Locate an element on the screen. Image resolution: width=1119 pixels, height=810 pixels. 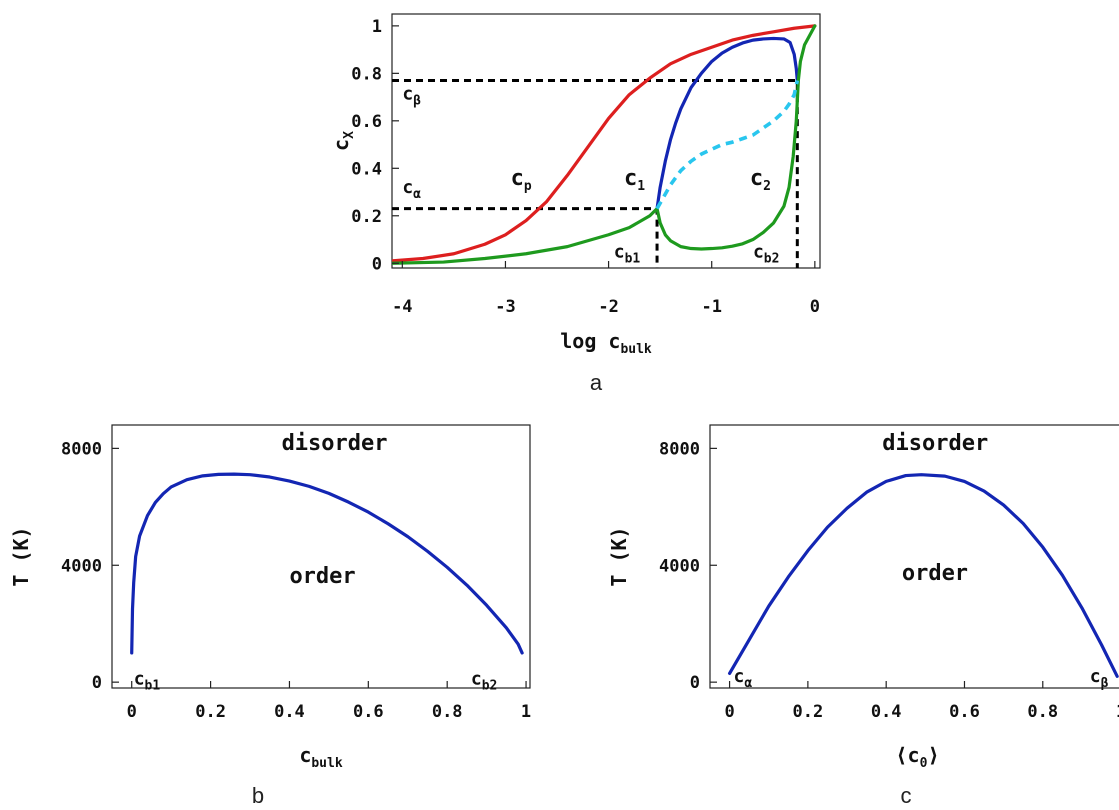
plot-frame-c is located at coordinates (914, 556).